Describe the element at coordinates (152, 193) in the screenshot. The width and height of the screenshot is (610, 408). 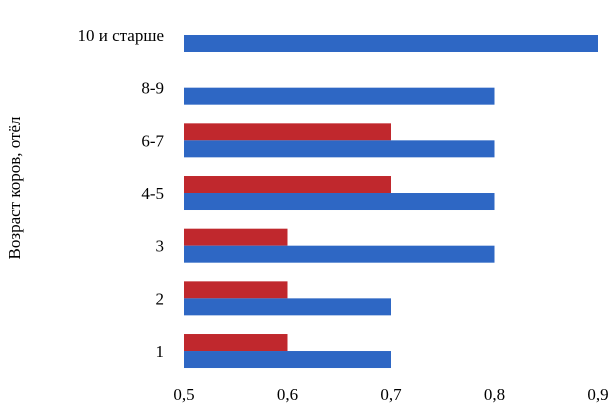
I see `y-tick-label: 4-5` at that location.